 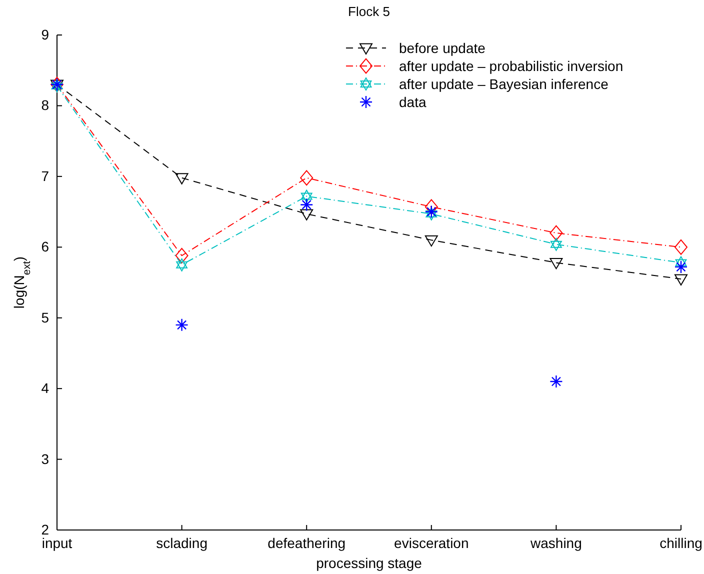 What do you see at coordinates (412, 102) in the screenshot?
I see `legend-label: data` at bounding box center [412, 102].